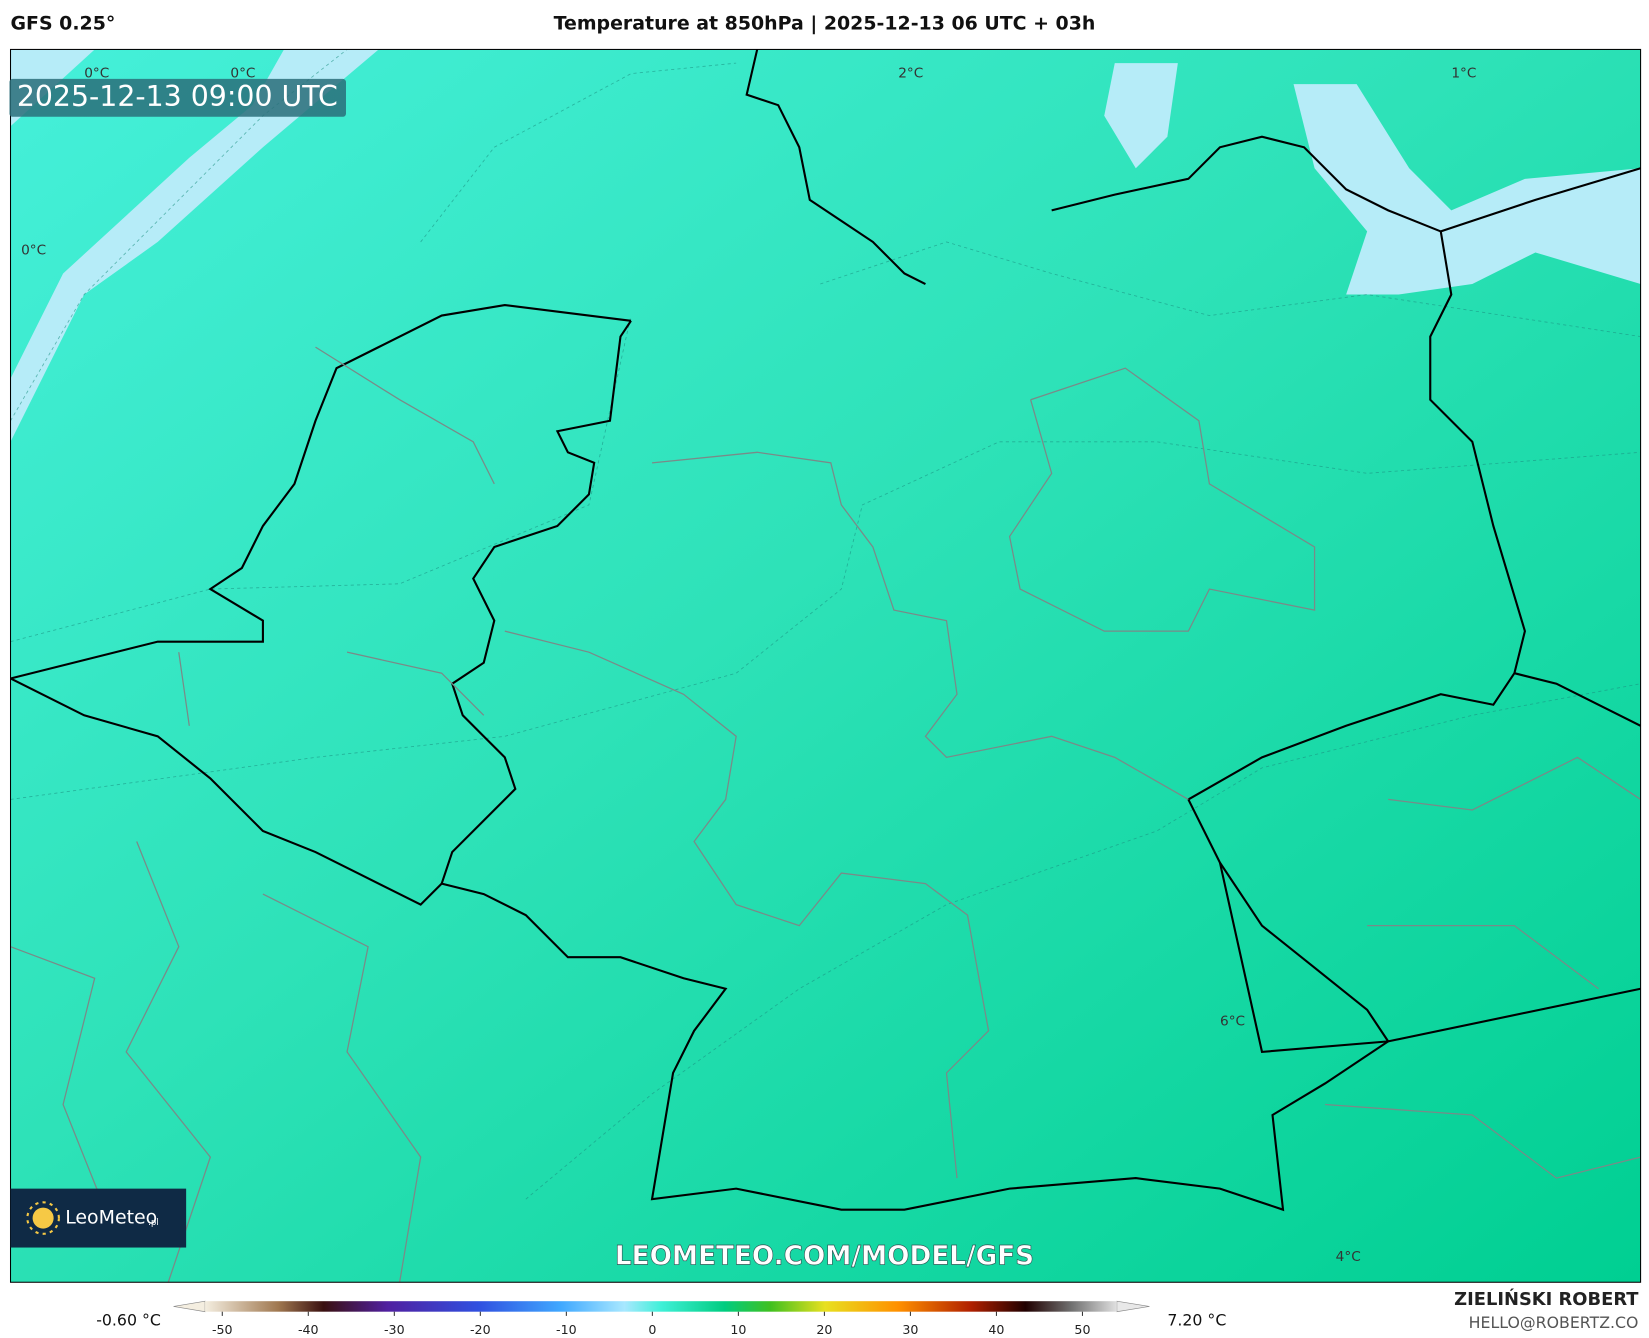 This screenshot has width=1649, height=1338. I want to click on colorbar-scale, so click(661, 1306).